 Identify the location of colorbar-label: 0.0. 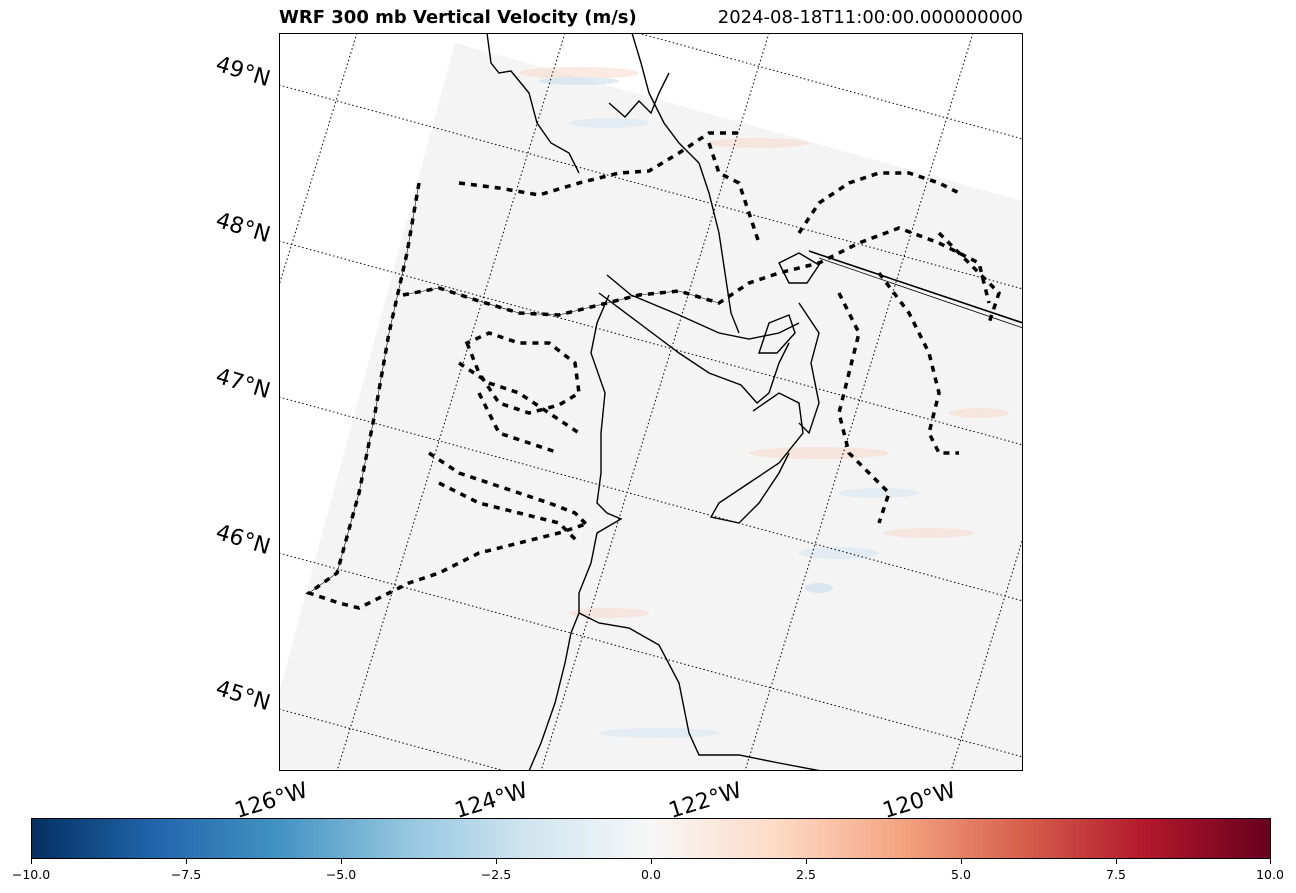
(651, 874).